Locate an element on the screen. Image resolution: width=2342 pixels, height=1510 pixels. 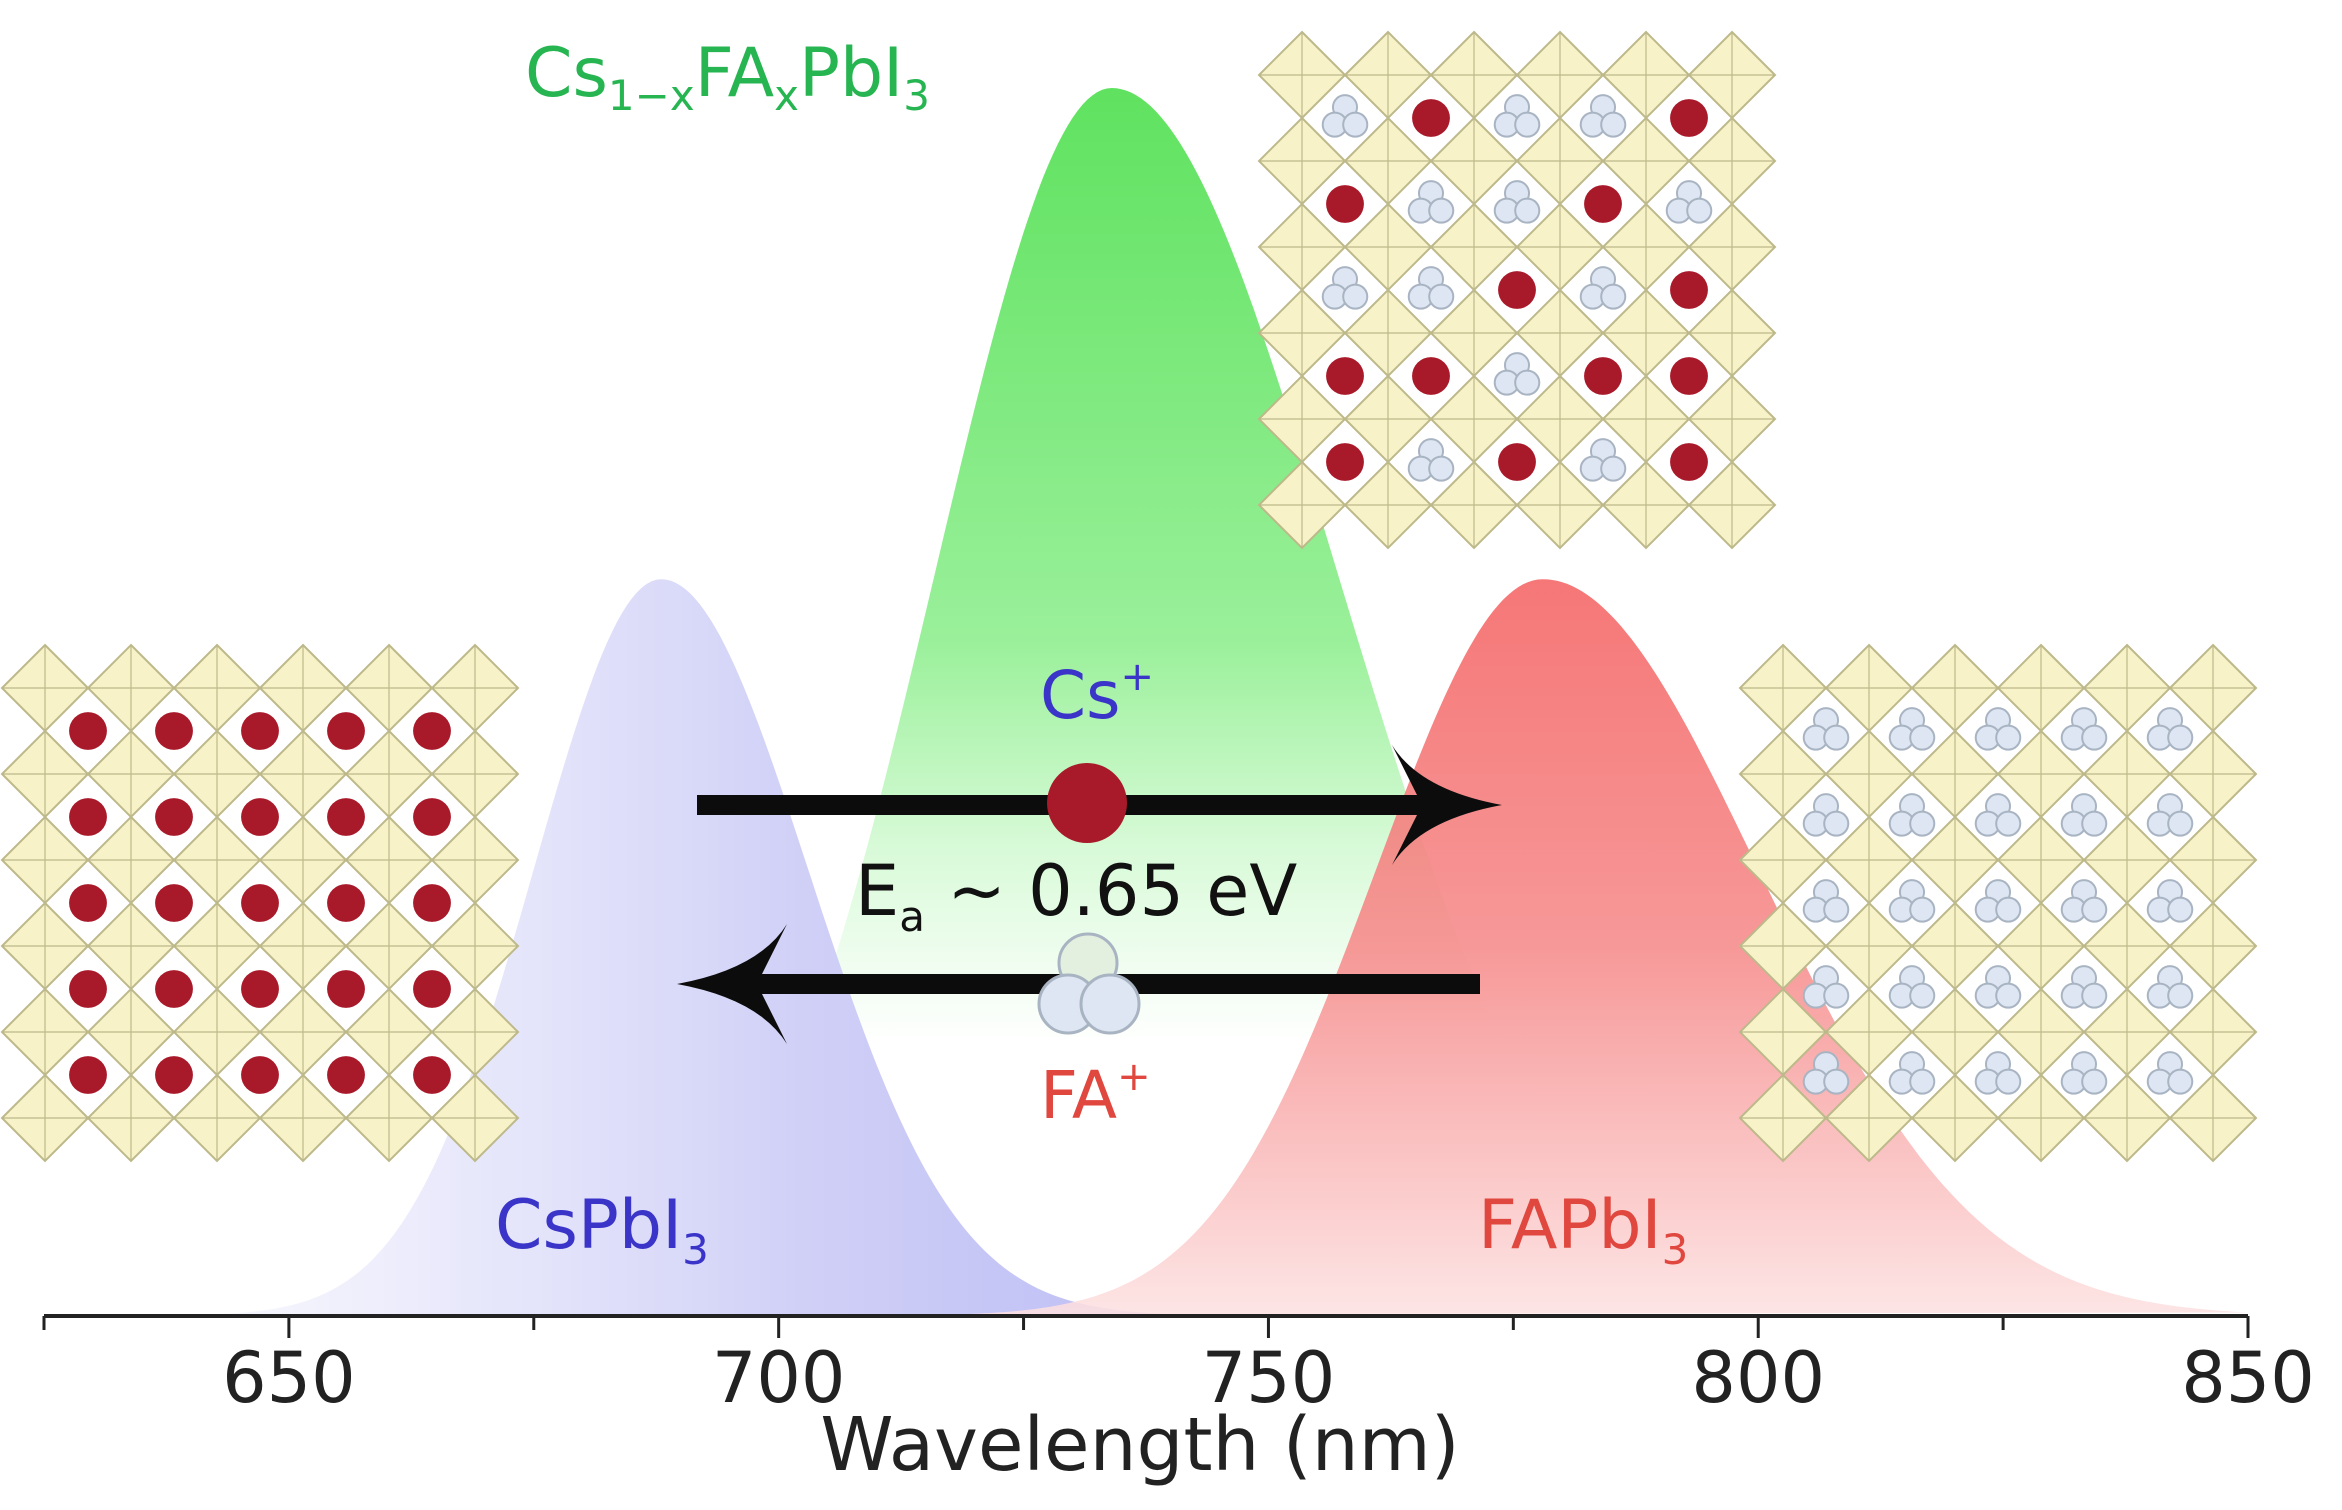
mixed-compound-label: Cs1−xFAxPbI3 is located at coordinates (727, 77).